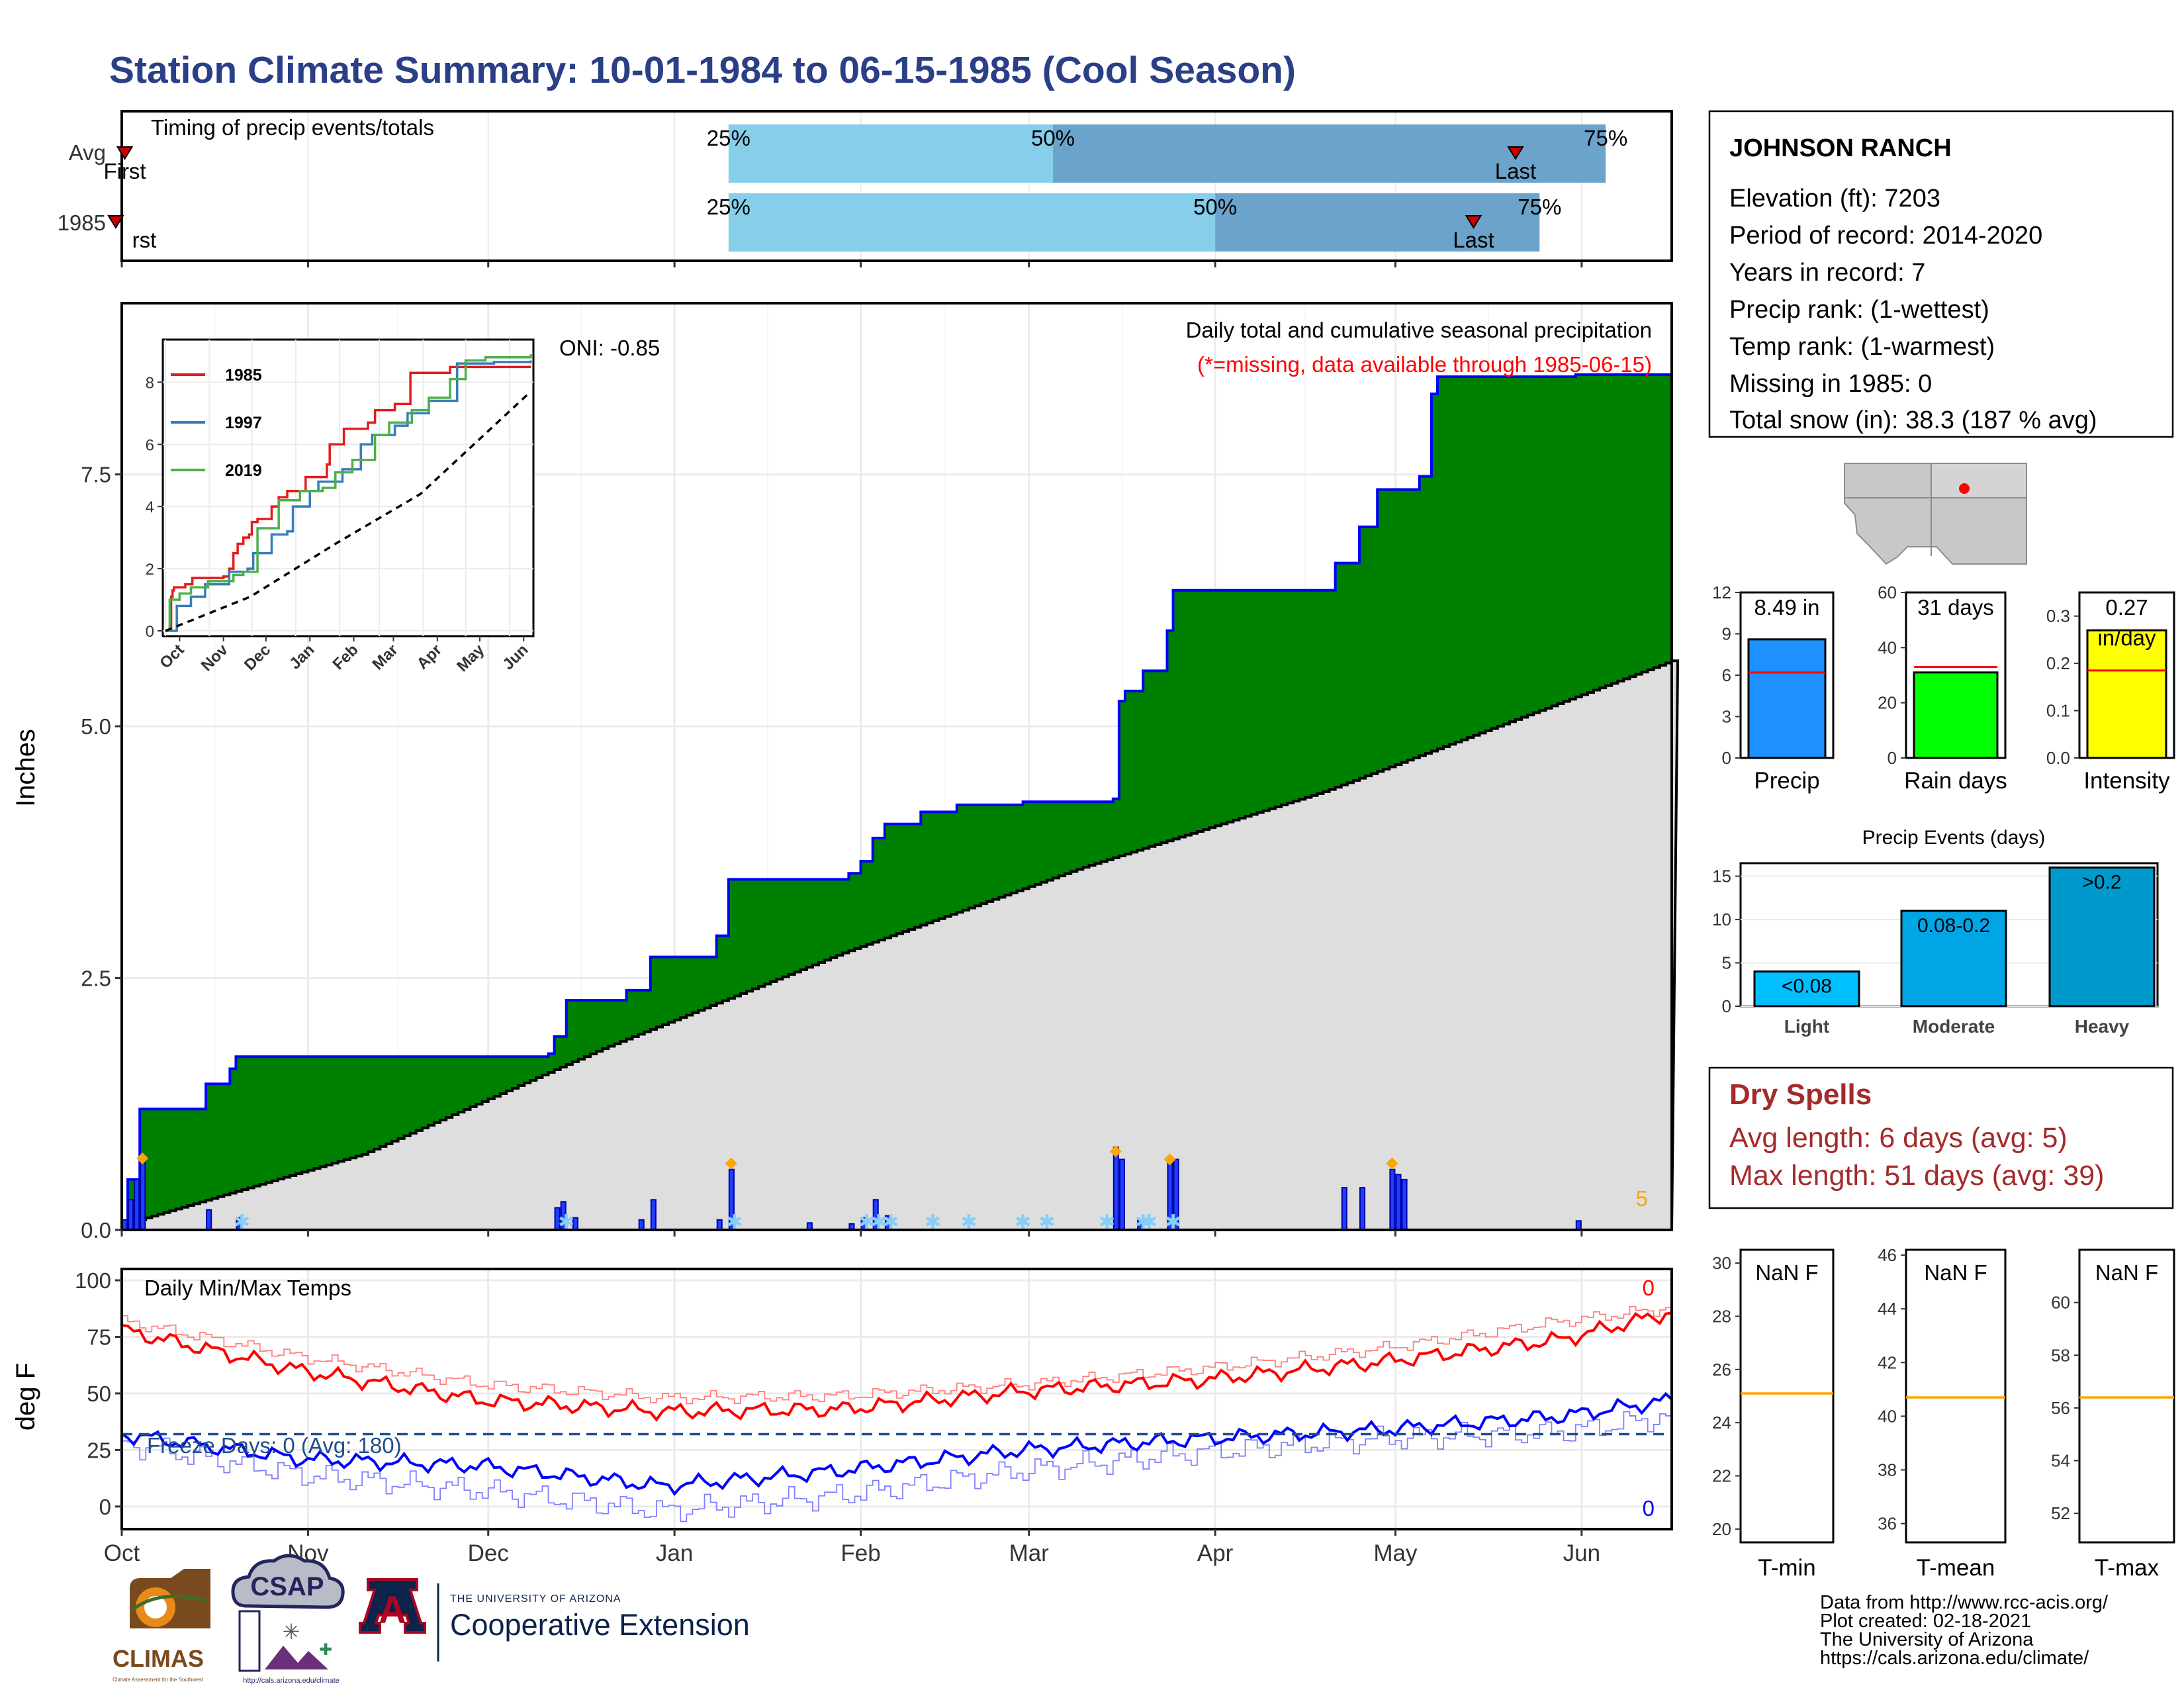 The width and height of the screenshot is (2184, 1688). Describe the element at coordinates (729, 138) in the screenshot. I see `timing-label-25: 25%` at that location.